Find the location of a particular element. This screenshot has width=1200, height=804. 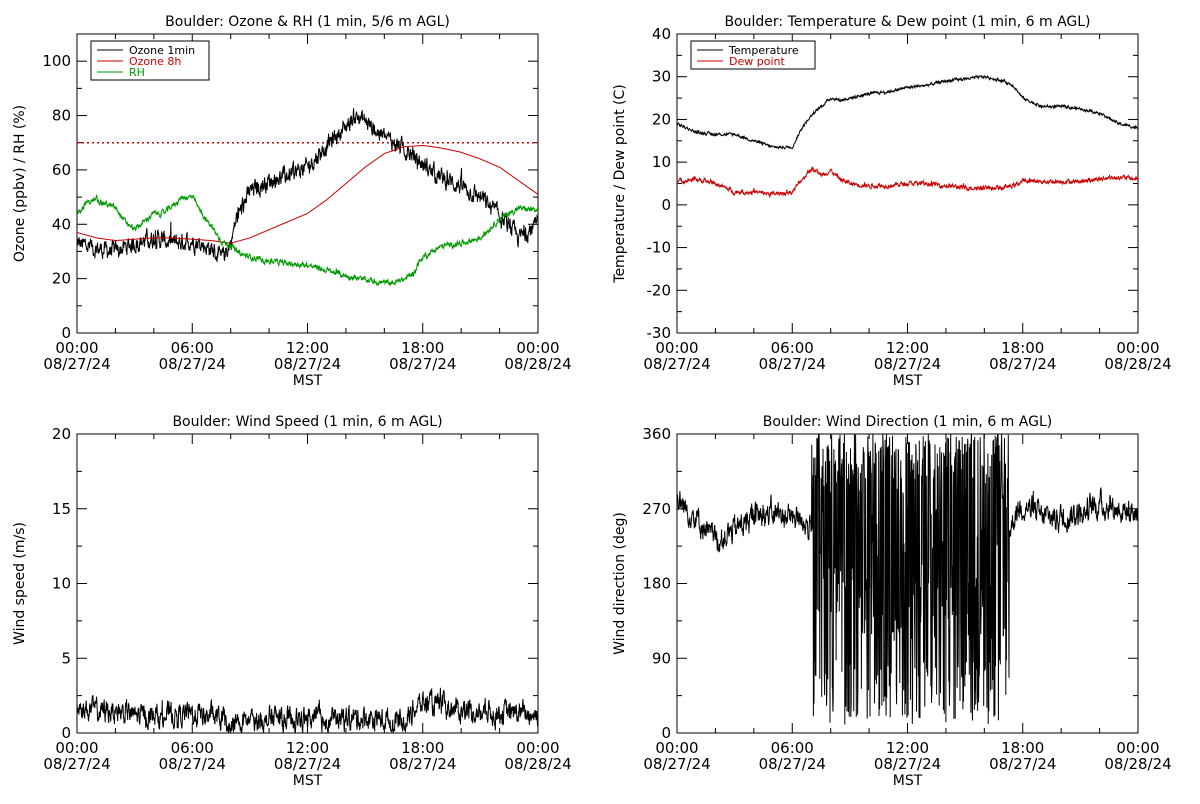

x-tick-time-1-2: 12:00 is located at coordinates (907, 348).